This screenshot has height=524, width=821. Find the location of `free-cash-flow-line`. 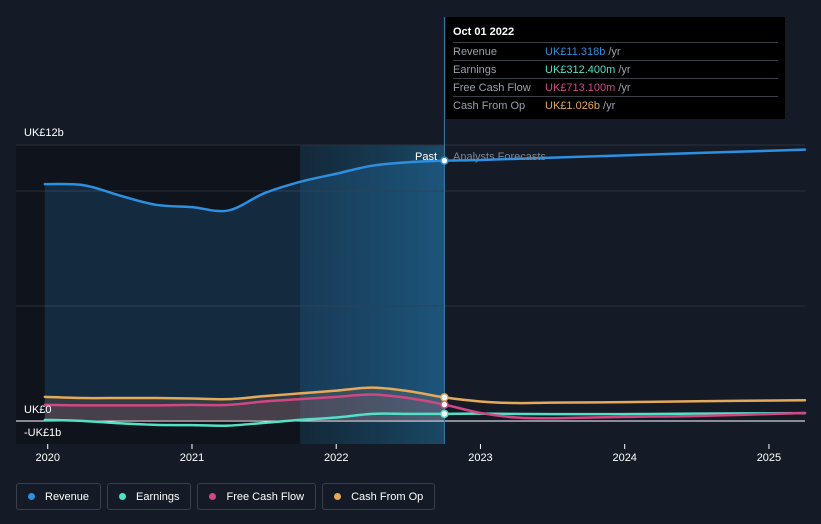

free-cash-flow-line is located at coordinates (425, 406).